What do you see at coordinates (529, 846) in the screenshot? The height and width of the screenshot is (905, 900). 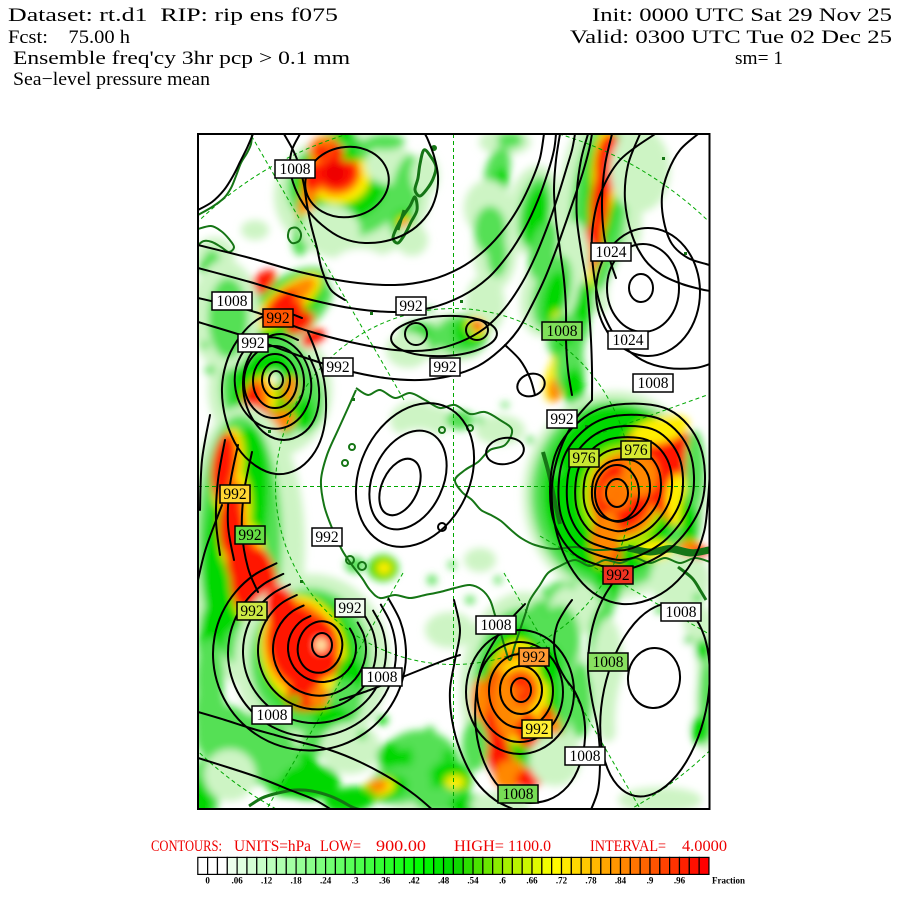 I see `svg-text: 1100.0` at bounding box center [529, 846].